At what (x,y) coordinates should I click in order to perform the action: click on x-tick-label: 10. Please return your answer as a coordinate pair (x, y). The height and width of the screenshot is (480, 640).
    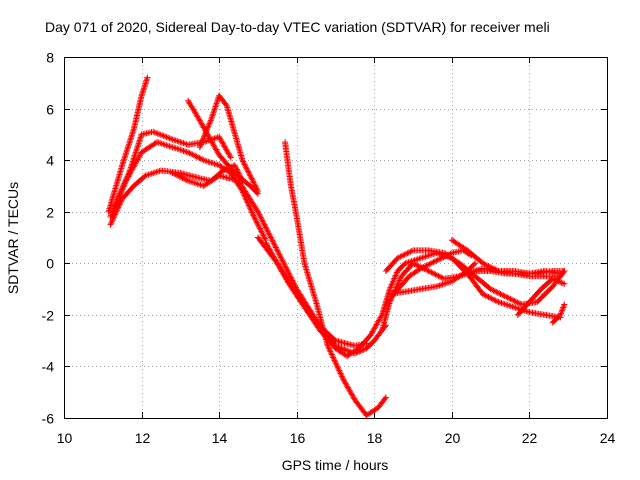
    Looking at the image, I should click on (65, 438).